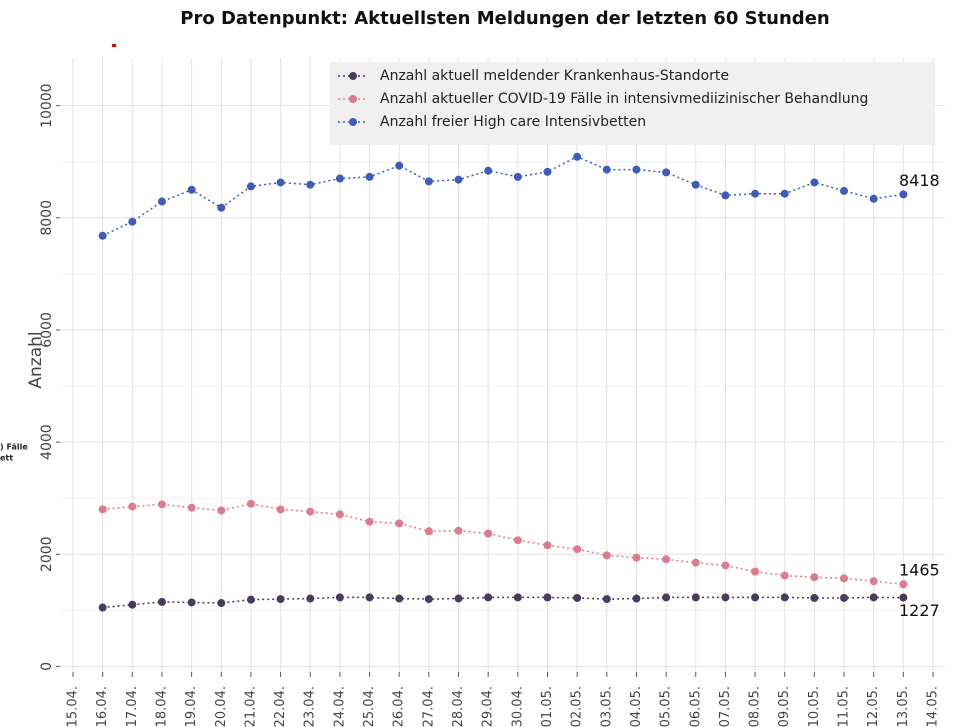  Describe the element at coordinates (666, 706) in the screenshot. I see `x-tick-label: 05.05.` at that location.